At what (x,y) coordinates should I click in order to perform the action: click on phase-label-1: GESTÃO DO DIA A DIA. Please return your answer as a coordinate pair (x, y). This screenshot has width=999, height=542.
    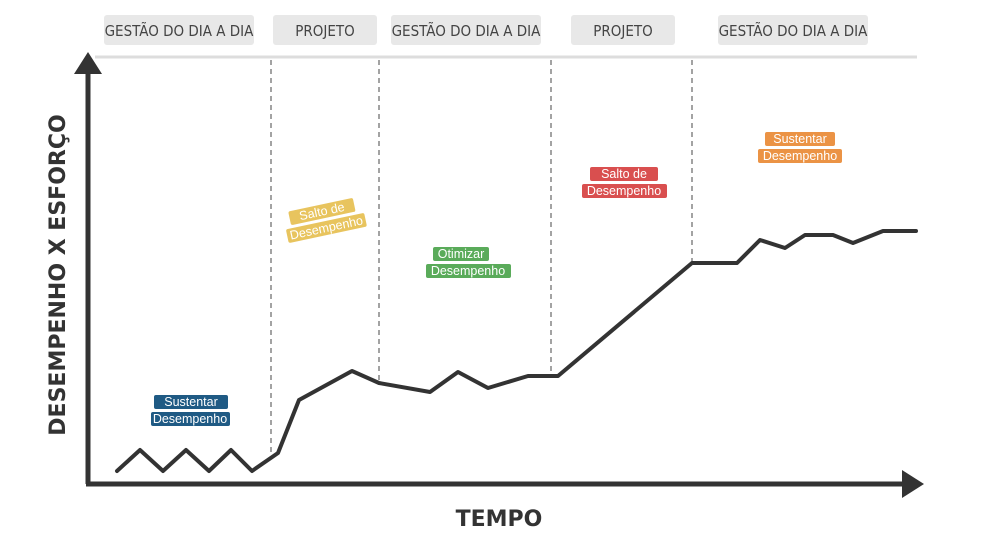
    Looking at the image, I should click on (179, 30).